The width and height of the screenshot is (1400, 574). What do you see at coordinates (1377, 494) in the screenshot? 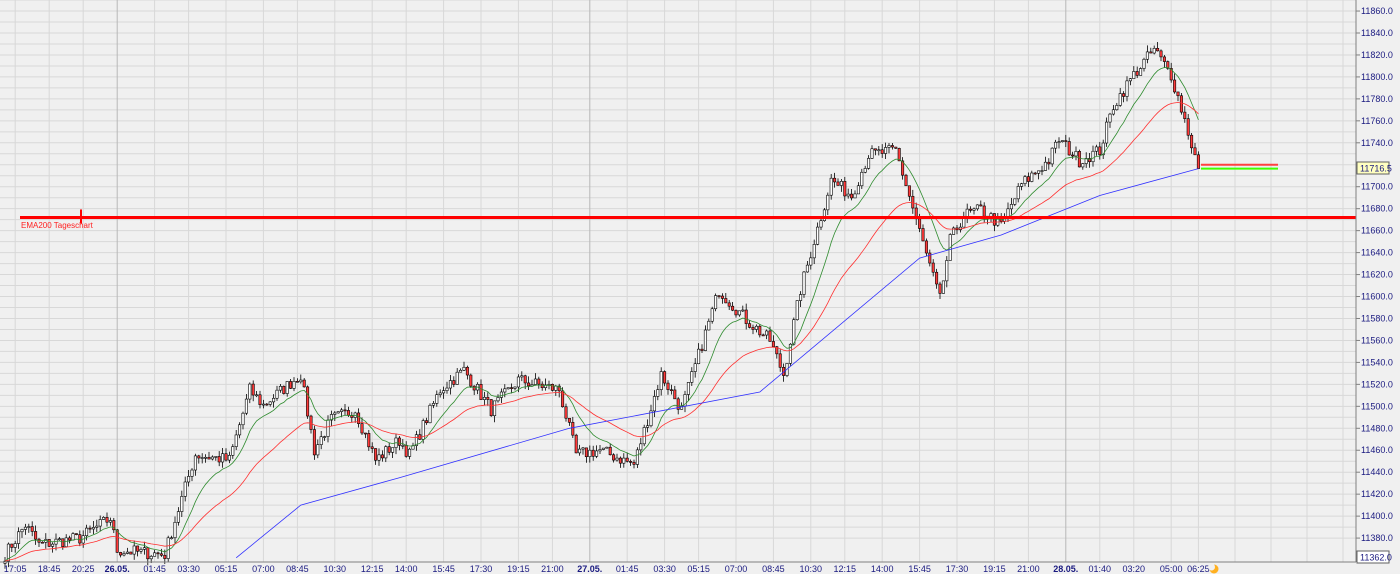
I see `y-tick-label: 11420.0` at bounding box center [1377, 494].